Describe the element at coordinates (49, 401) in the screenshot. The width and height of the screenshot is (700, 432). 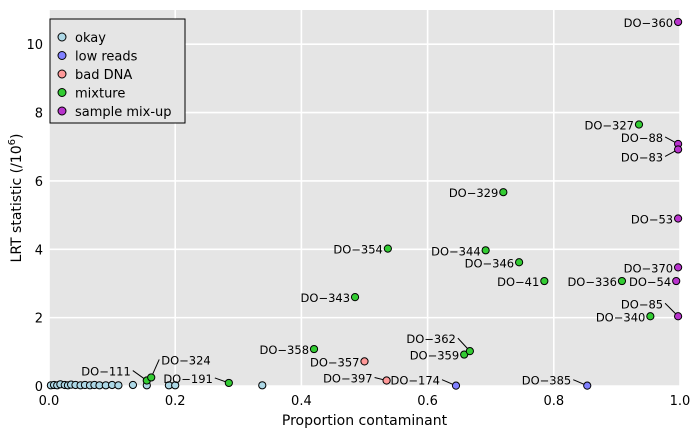
I see `x-tick-label: 0.0` at that location.